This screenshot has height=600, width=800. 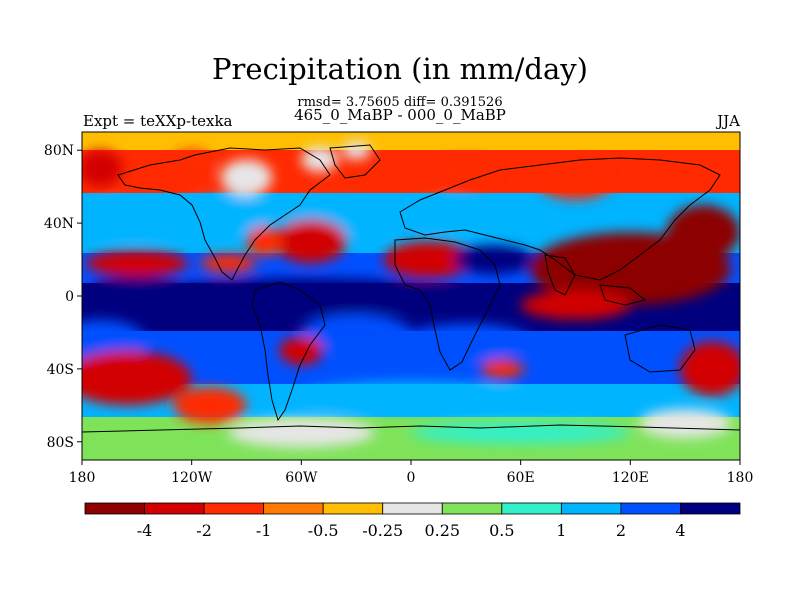 I want to click on colorbar-label: -0.25, so click(x=382, y=530).